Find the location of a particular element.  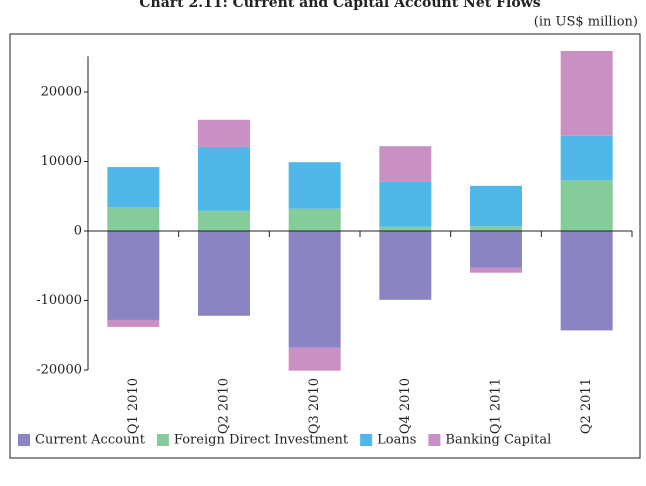

x-tick-label: Q1 2010 is located at coordinates (133, 406).